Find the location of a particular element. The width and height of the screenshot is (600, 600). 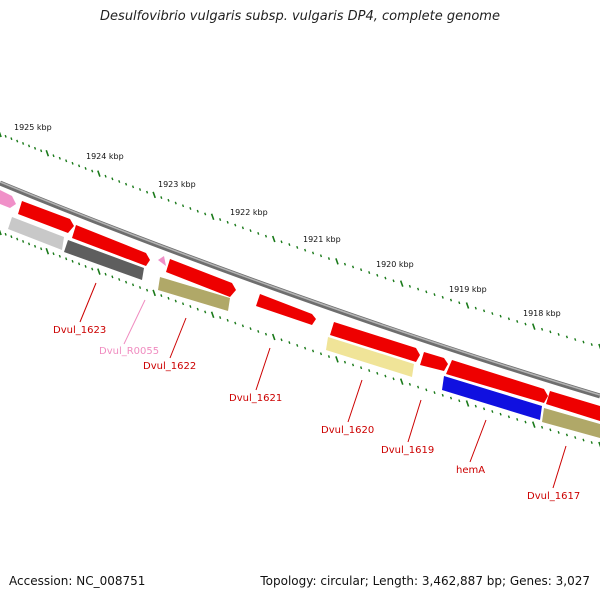

gene-block-blue-hema is located at coordinates (492, 398).